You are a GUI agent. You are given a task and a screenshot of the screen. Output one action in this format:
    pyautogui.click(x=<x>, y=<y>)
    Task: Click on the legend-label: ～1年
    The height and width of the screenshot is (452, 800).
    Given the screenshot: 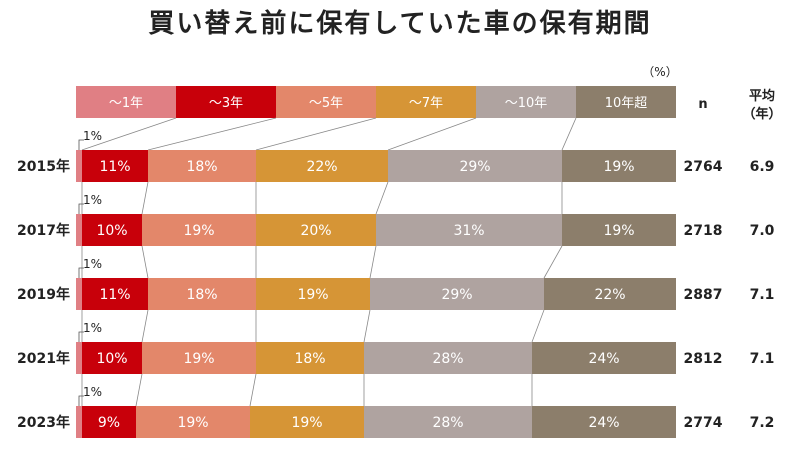 What is the action you would take?
    pyautogui.click(x=126, y=103)
    